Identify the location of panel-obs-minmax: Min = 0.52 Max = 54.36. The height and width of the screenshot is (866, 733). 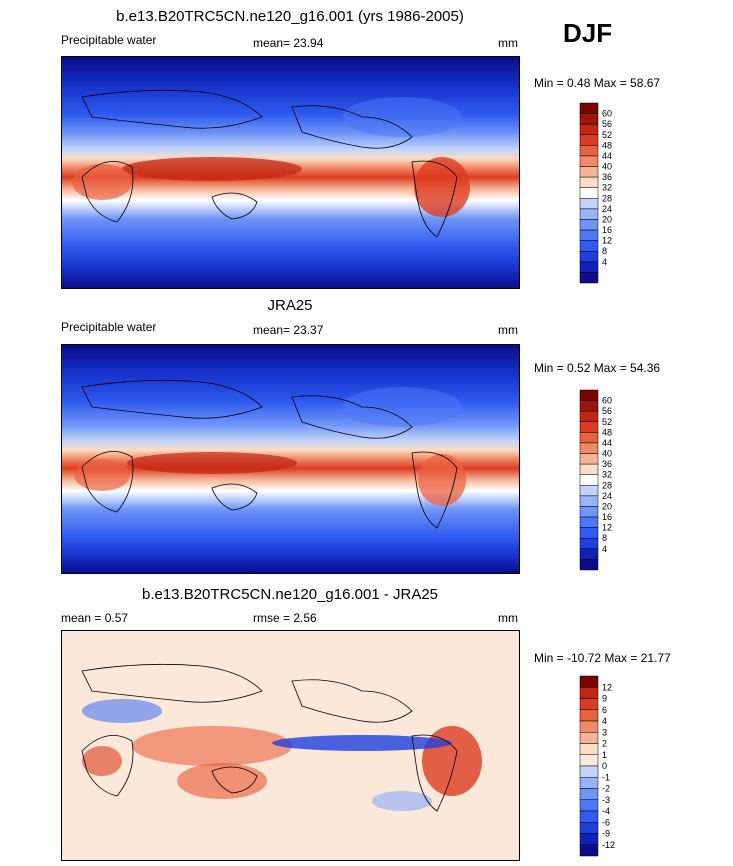
(597, 368).